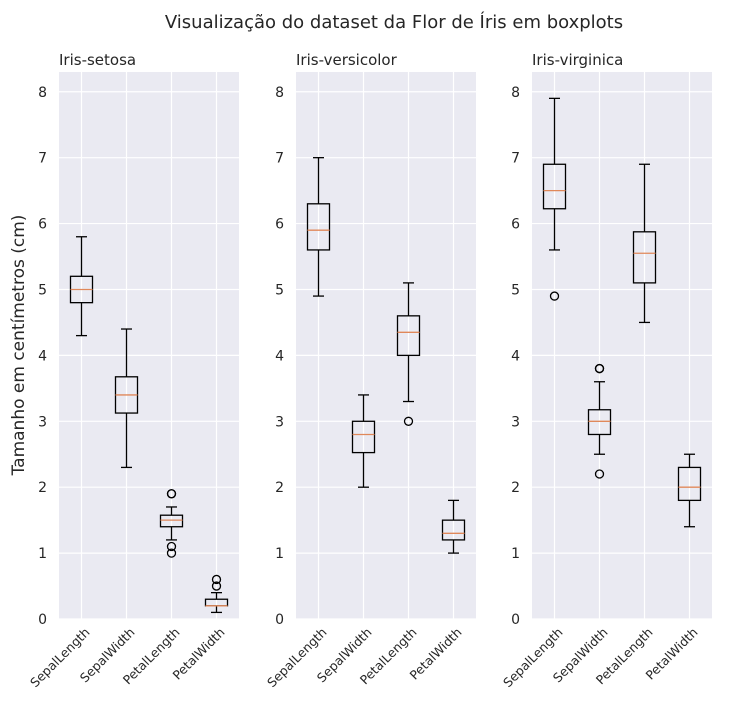 Image resolution: width=732 pixels, height=713 pixels. Describe the element at coordinates (347, 60) in the screenshot. I see `panel-title: Iris-versicolor` at that location.